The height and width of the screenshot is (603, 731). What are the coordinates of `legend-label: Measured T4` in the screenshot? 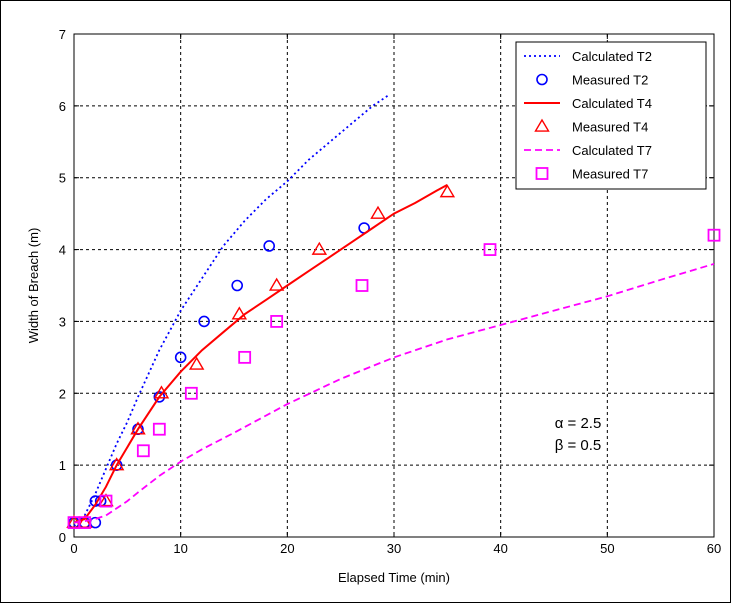 It's located at (610, 127).